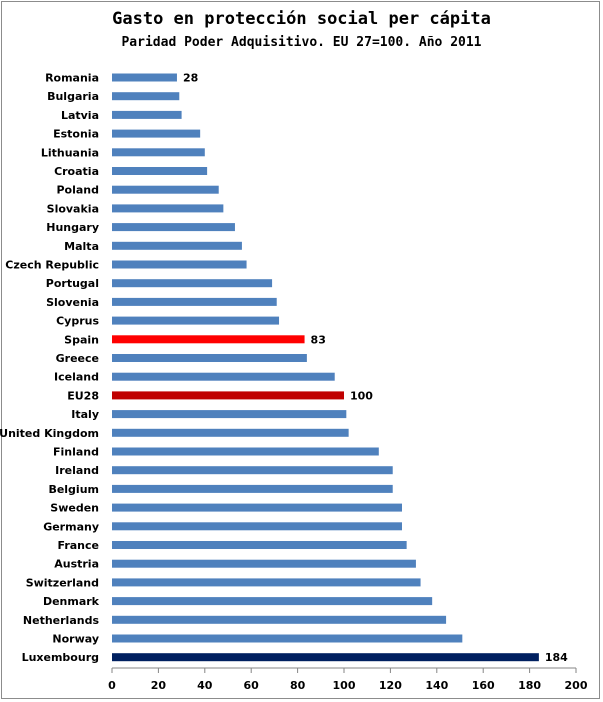 This screenshot has width=603, height=702. What do you see at coordinates (325, 657) in the screenshot?
I see `bar-luxembourg` at bounding box center [325, 657].